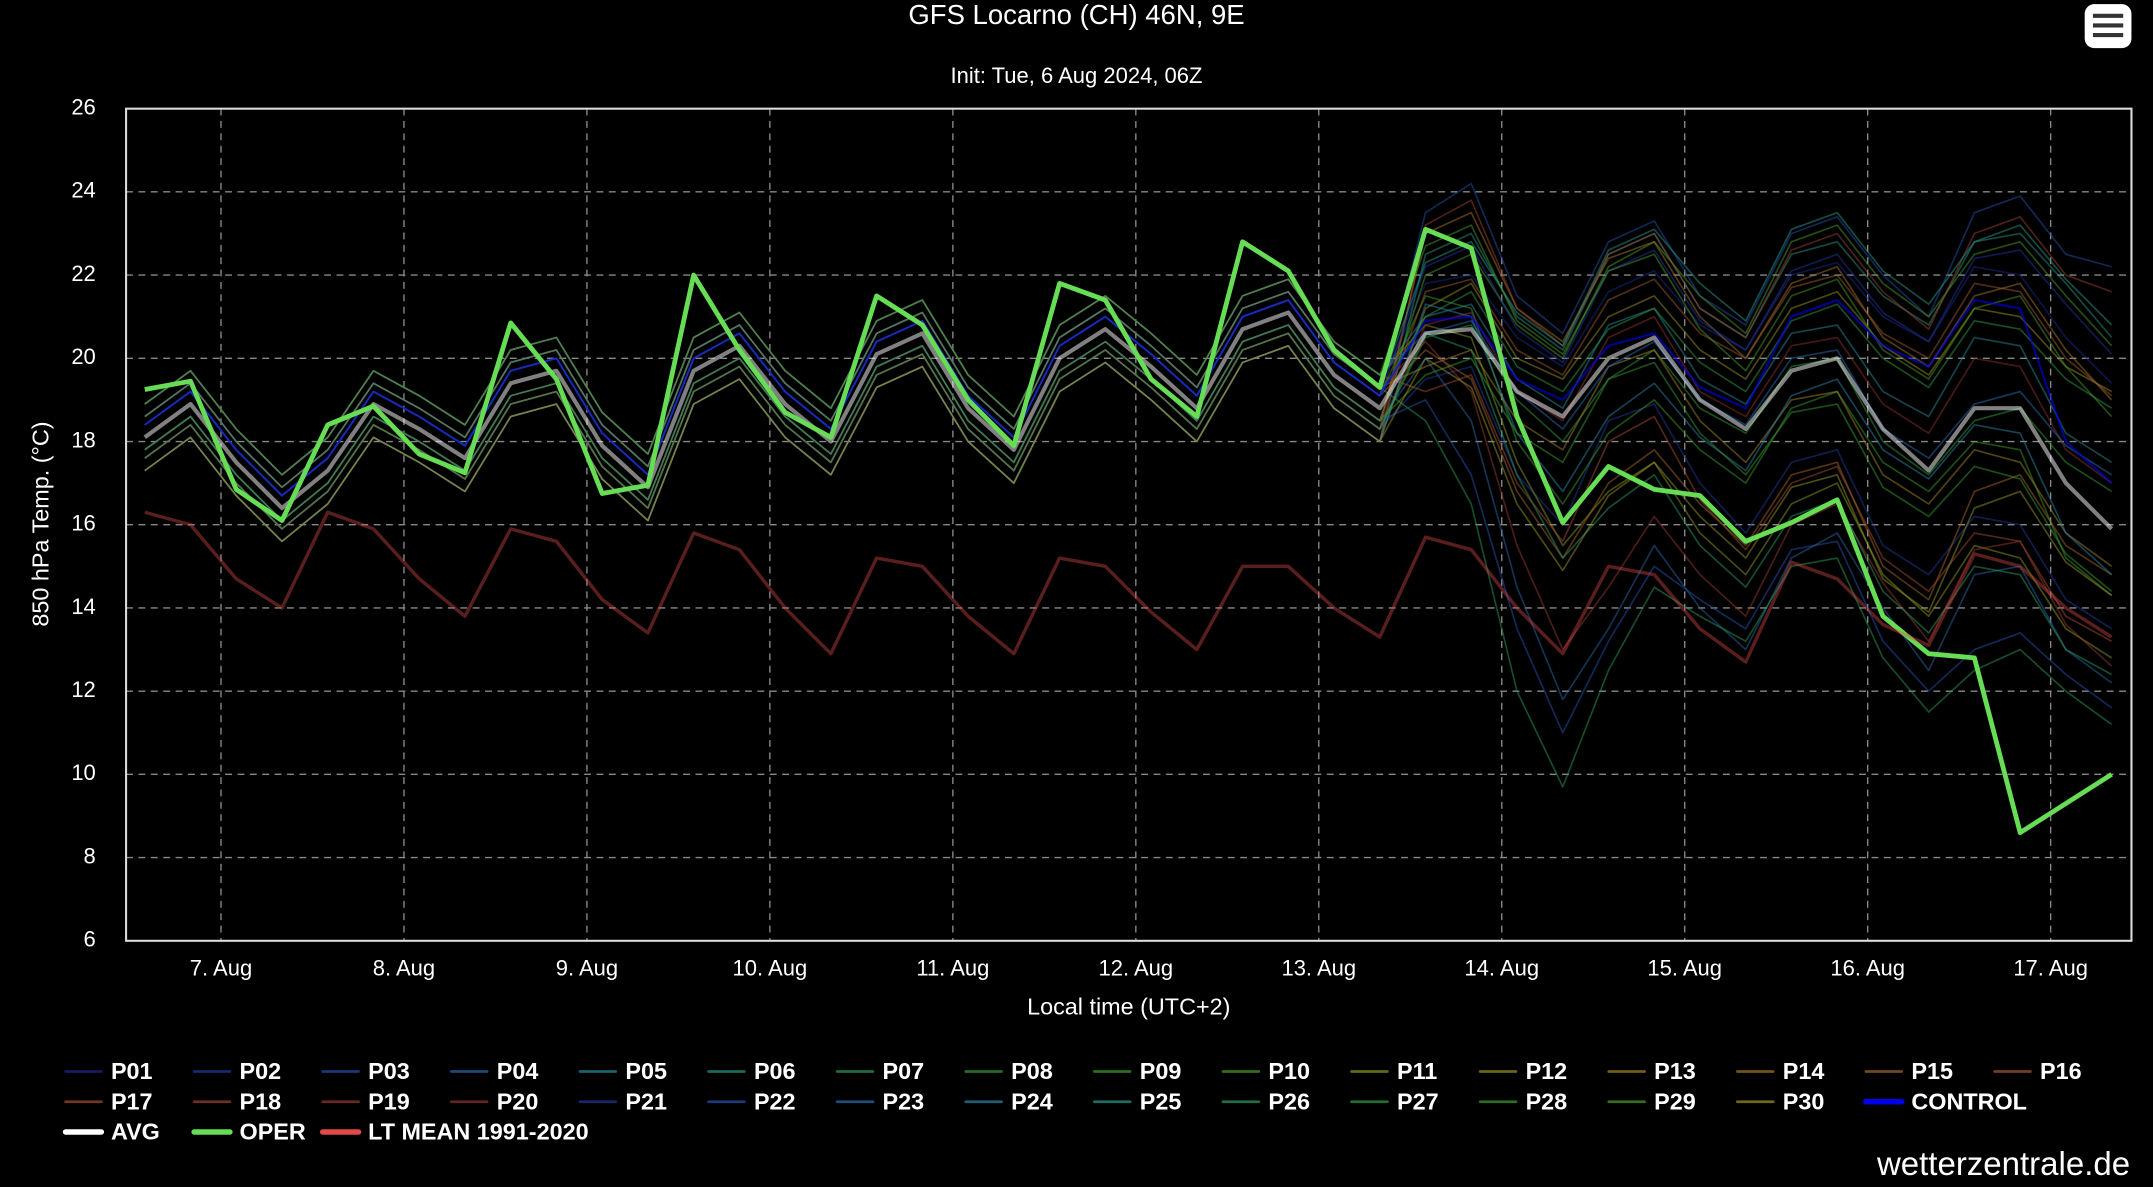 The height and width of the screenshot is (1187, 2153). What do you see at coordinates (1675, 1101) in the screenshot?
I see `legend-label: P29` at bounding box center [1675, 1101].